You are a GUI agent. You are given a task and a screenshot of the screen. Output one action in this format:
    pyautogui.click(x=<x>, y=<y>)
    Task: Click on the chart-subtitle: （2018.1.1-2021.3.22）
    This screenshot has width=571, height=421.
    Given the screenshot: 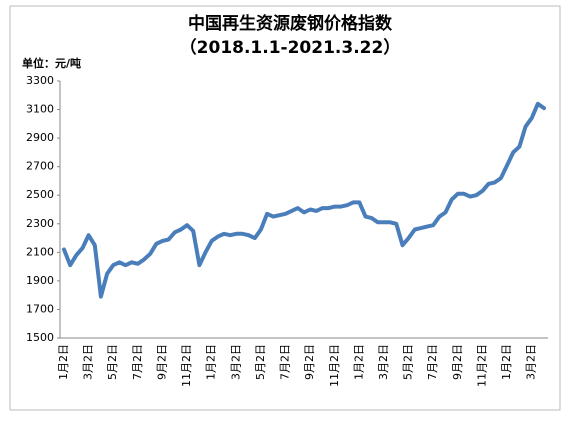 What is the action you would take?
    pyautogui.click(x=290, y=47)
    